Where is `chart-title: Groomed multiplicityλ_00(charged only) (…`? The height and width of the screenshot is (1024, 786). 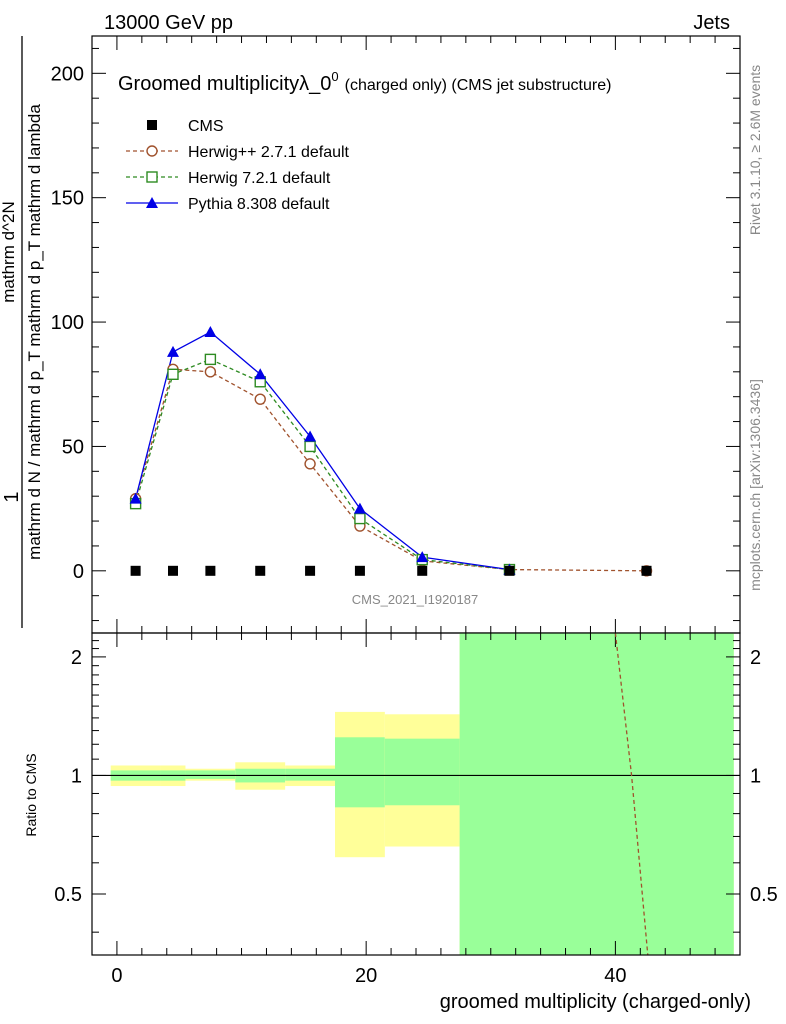 chart-title: Groomed multiplicityλ_00(charged only) (… is located at coordinates (364, 82).